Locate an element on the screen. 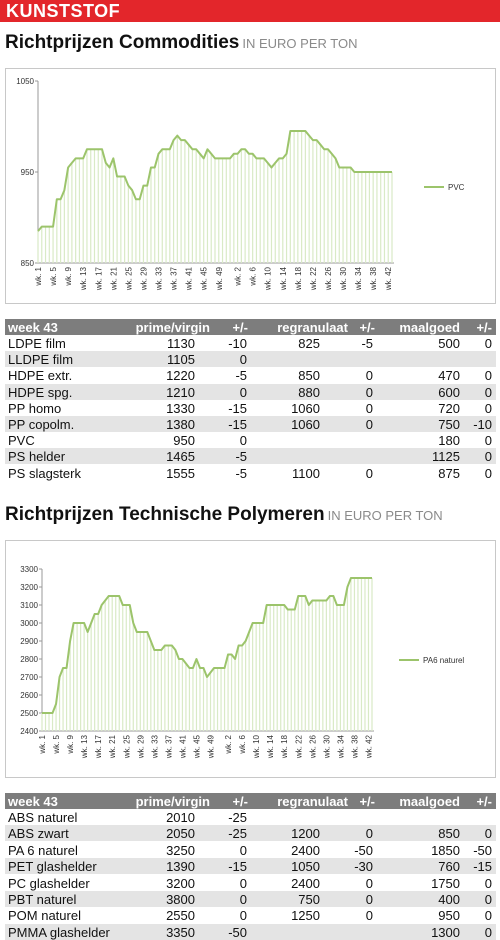 The image size is (500, 940). y-tick-label: 2900 is located at coordinates (29, 641).